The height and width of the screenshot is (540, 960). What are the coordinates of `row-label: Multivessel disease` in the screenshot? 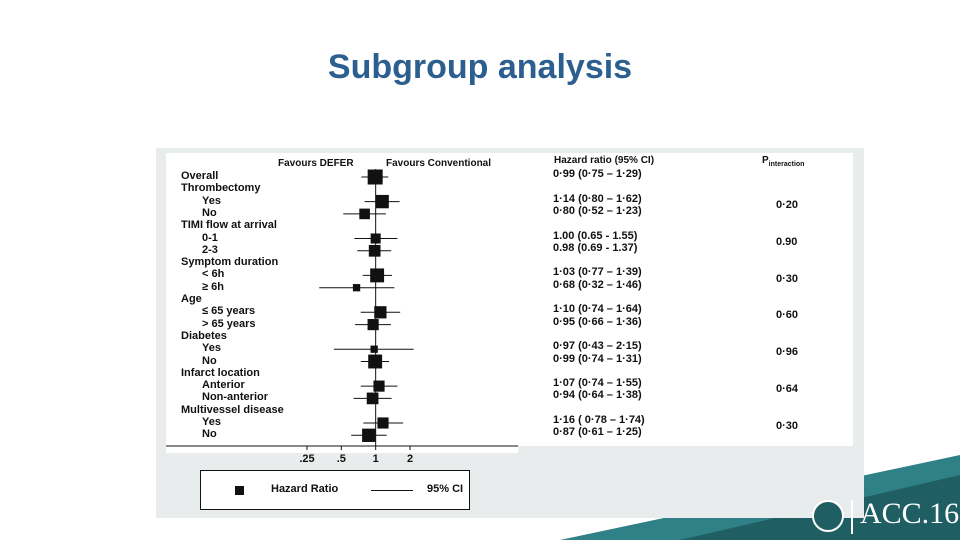 It's located at (232, 409).